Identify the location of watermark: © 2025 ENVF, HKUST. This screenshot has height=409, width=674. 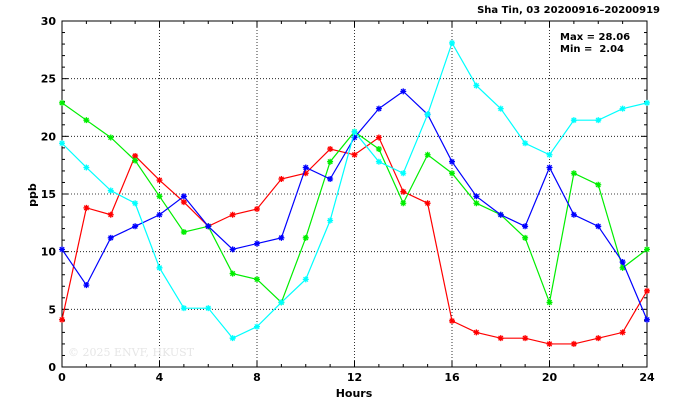
(131, 352).